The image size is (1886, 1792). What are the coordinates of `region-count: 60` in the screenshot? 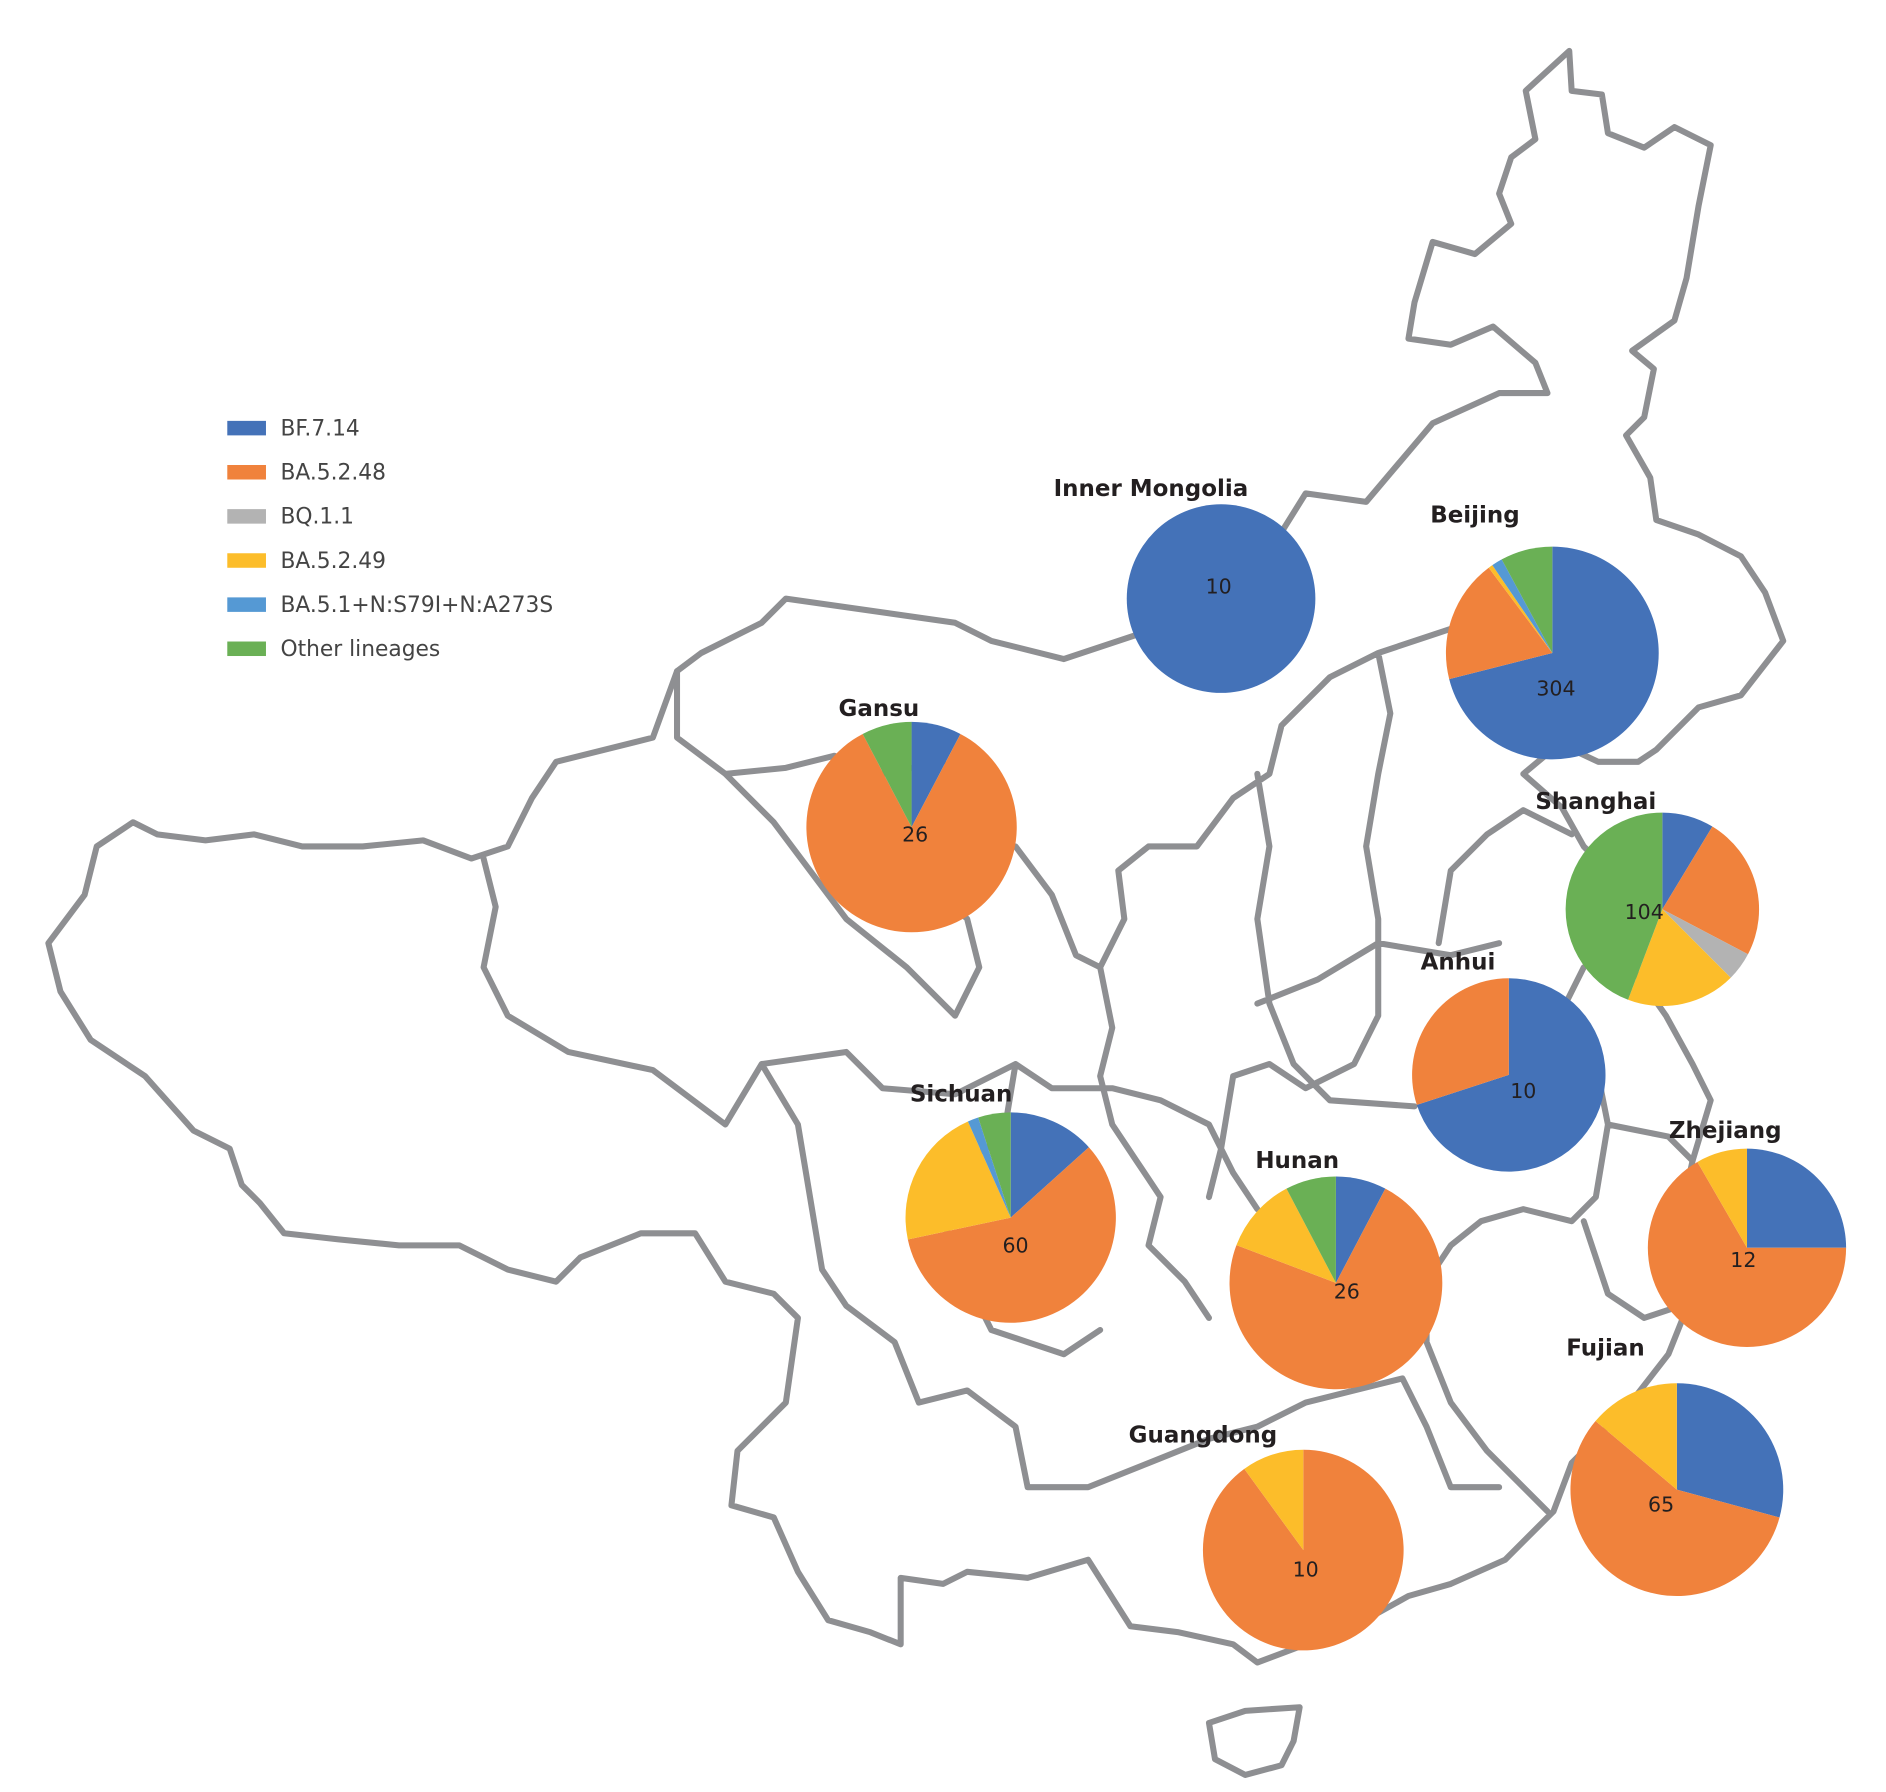 It's located at (1015, 1246).